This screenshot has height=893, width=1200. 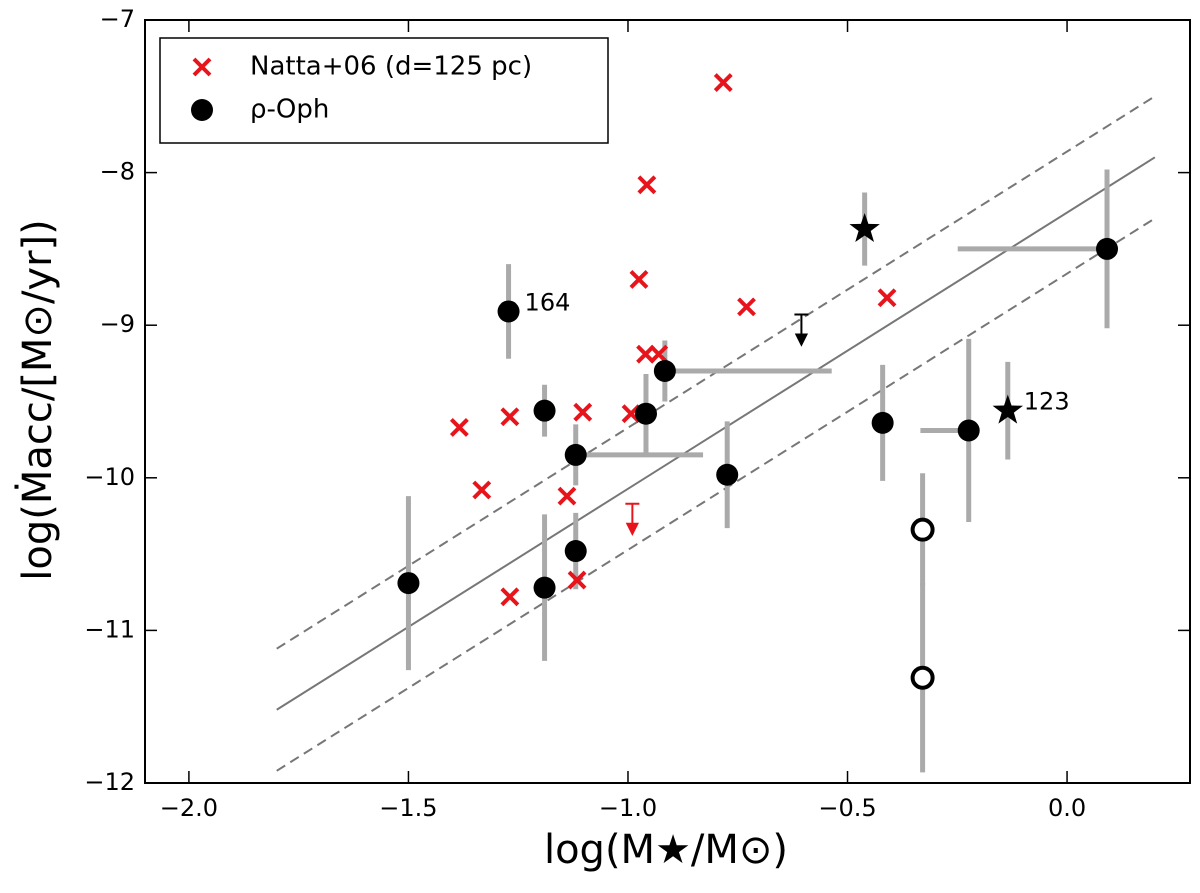 What do you see at coordinates (109, 477) in the screenshot?
I see `y-tick-label: −10` at bounding box center [109, 477].